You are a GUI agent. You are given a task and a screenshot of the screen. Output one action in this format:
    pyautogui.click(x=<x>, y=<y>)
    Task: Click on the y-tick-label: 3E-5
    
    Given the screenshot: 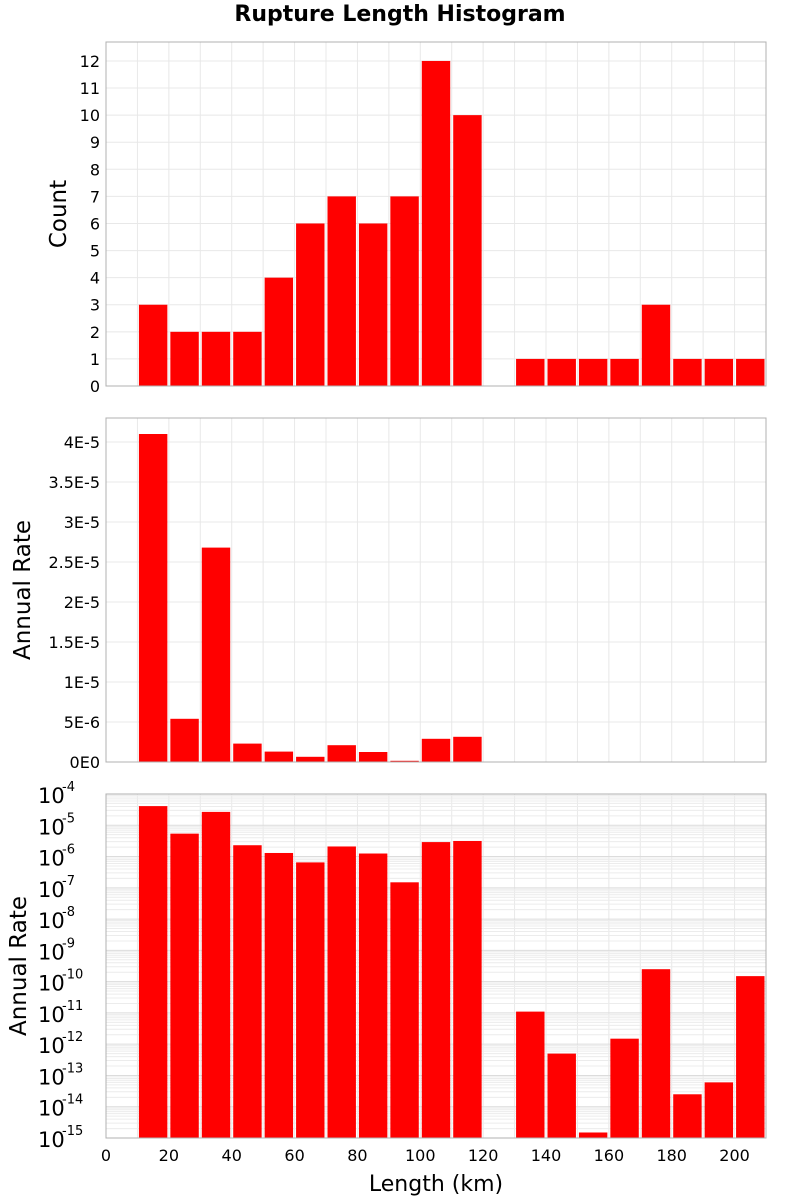 What is the action you would take?
    pyautogui.click(x=82, y=522)
    